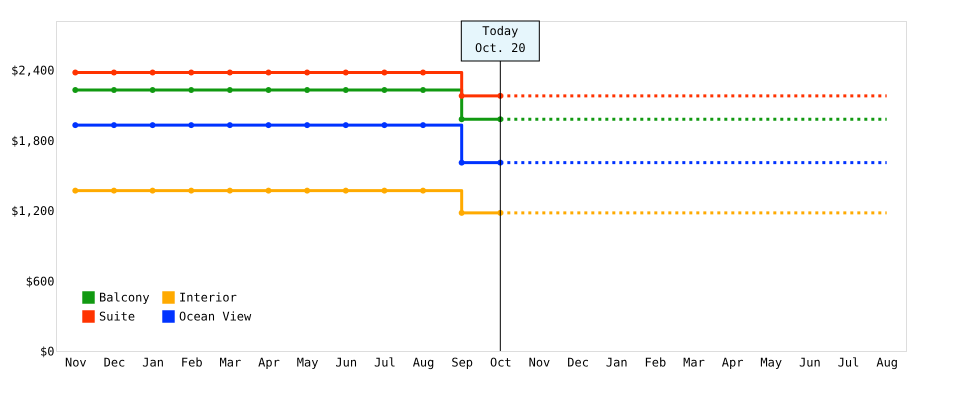 This screenshot has width=980, height=400. Describe the element at coordinates (462, 363) in the screenshot. I see `x-tick-label: Sep` at that location.